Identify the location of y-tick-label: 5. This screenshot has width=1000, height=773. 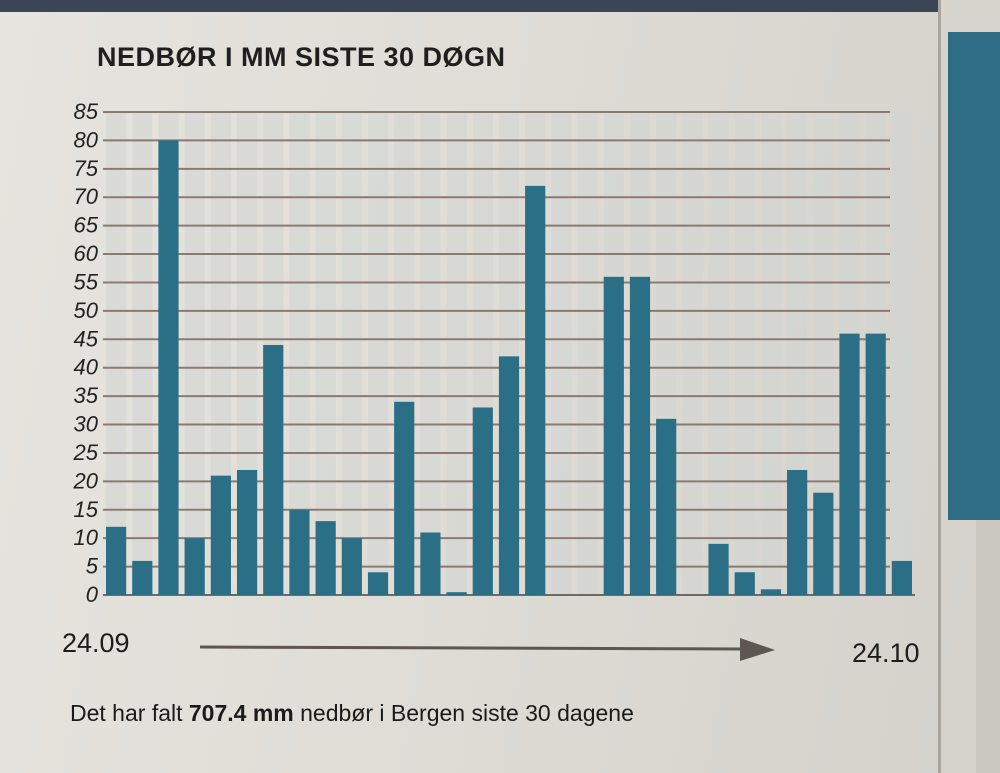
(92, 566).